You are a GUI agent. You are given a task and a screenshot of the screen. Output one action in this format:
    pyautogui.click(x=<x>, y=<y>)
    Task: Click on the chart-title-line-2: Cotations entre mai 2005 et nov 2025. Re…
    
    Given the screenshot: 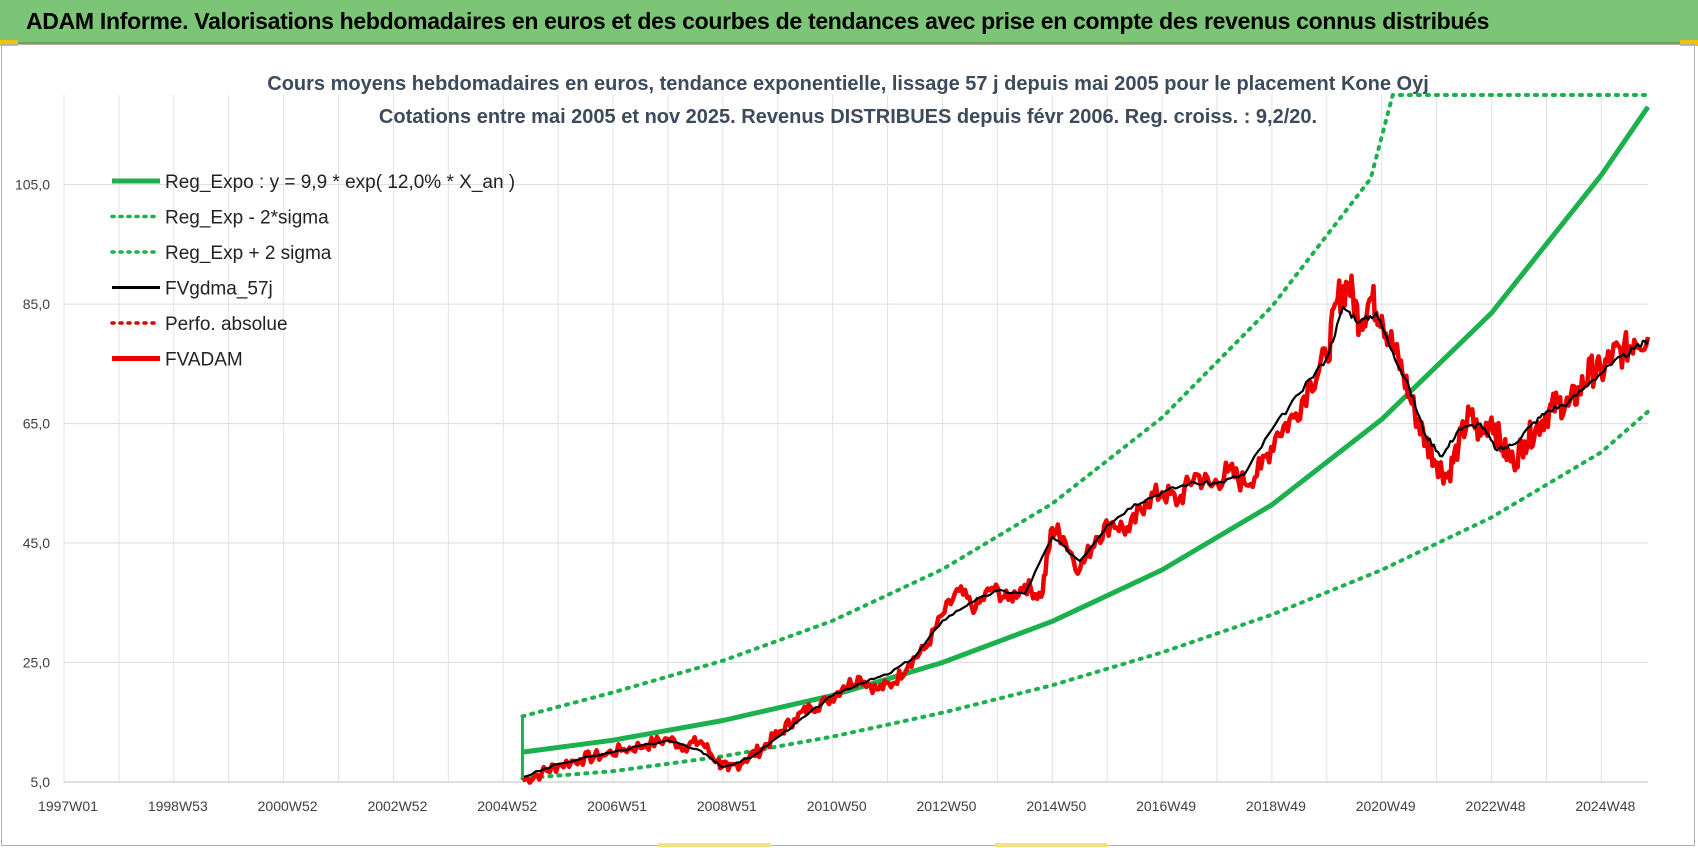 What is the action you would take?
    pyautogui.click(x=848, y=117)
    